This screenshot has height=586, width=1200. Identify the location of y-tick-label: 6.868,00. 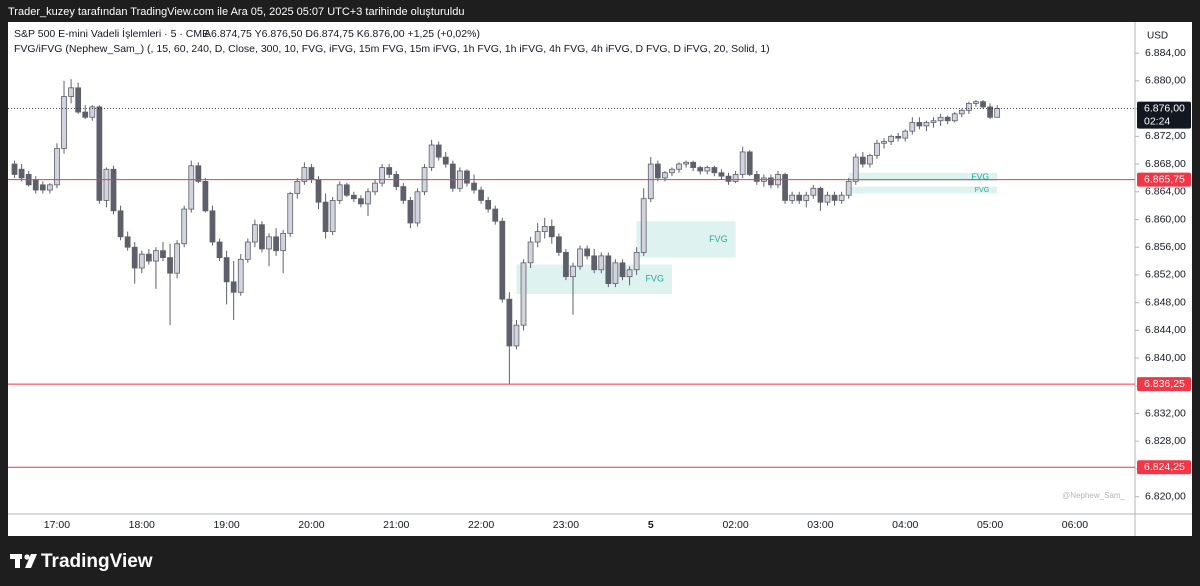
(1165, 164).